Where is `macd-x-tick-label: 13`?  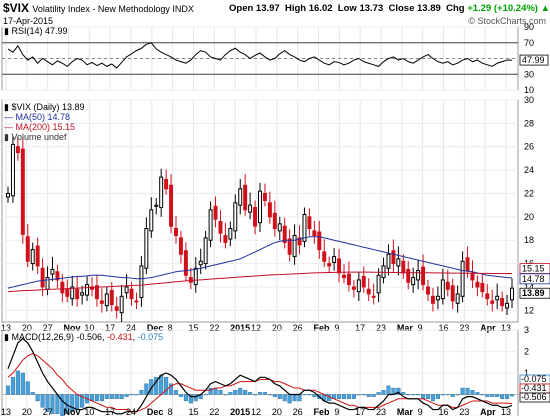 macd-x-tick-label: 13 is located at coordinates (6, 411).